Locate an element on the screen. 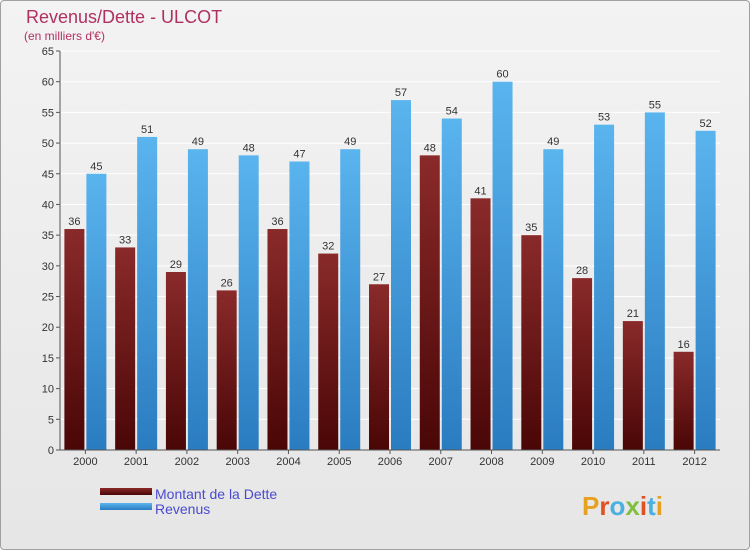  legend-label-debt: Montant de la Dette is located at coordinates (216, 494).